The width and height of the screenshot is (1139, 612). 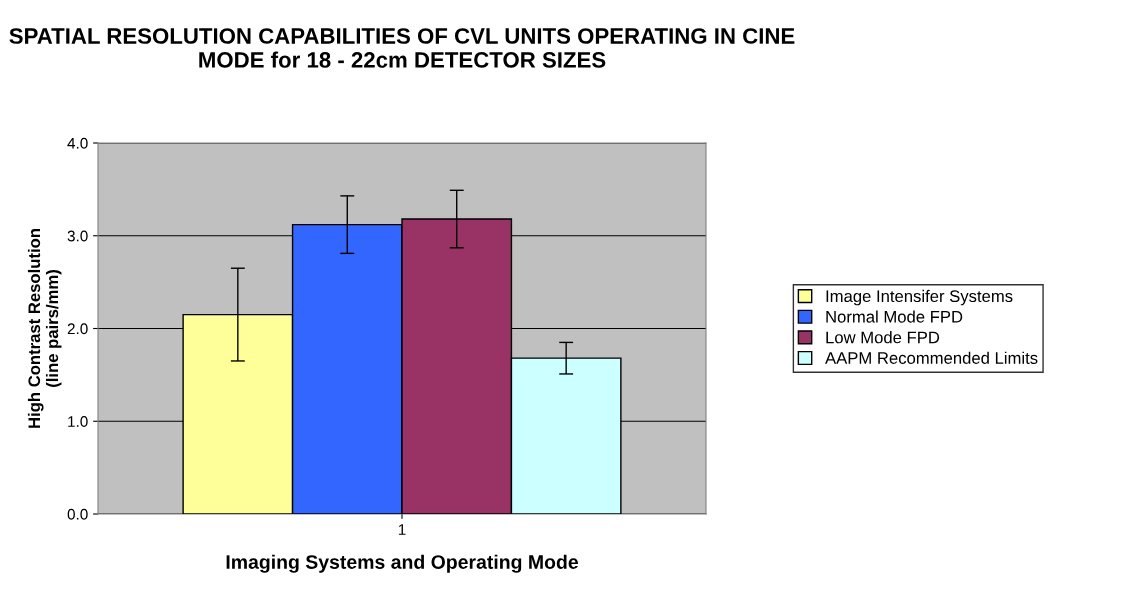 I want to click on y-axis-title: High Contrast Resolution (line pairs/mm), so click(x=44, y=328).